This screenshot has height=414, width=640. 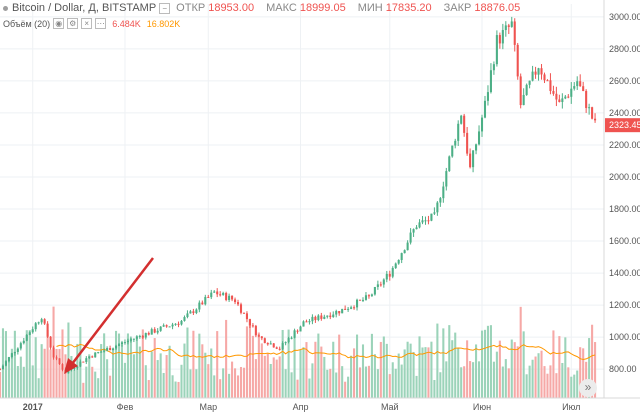 What do you see at coordinates (73, 23) in the screenshot?
I see `settings-icon: ⚙` at bounding box center [73, 23].